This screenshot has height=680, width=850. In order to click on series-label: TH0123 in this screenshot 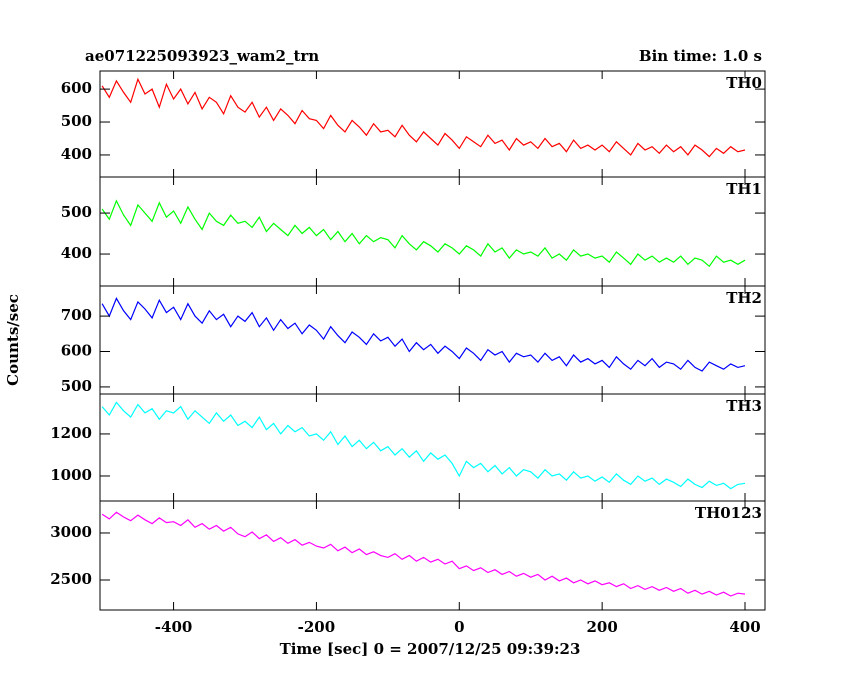, I will do `click(728, 513)`.